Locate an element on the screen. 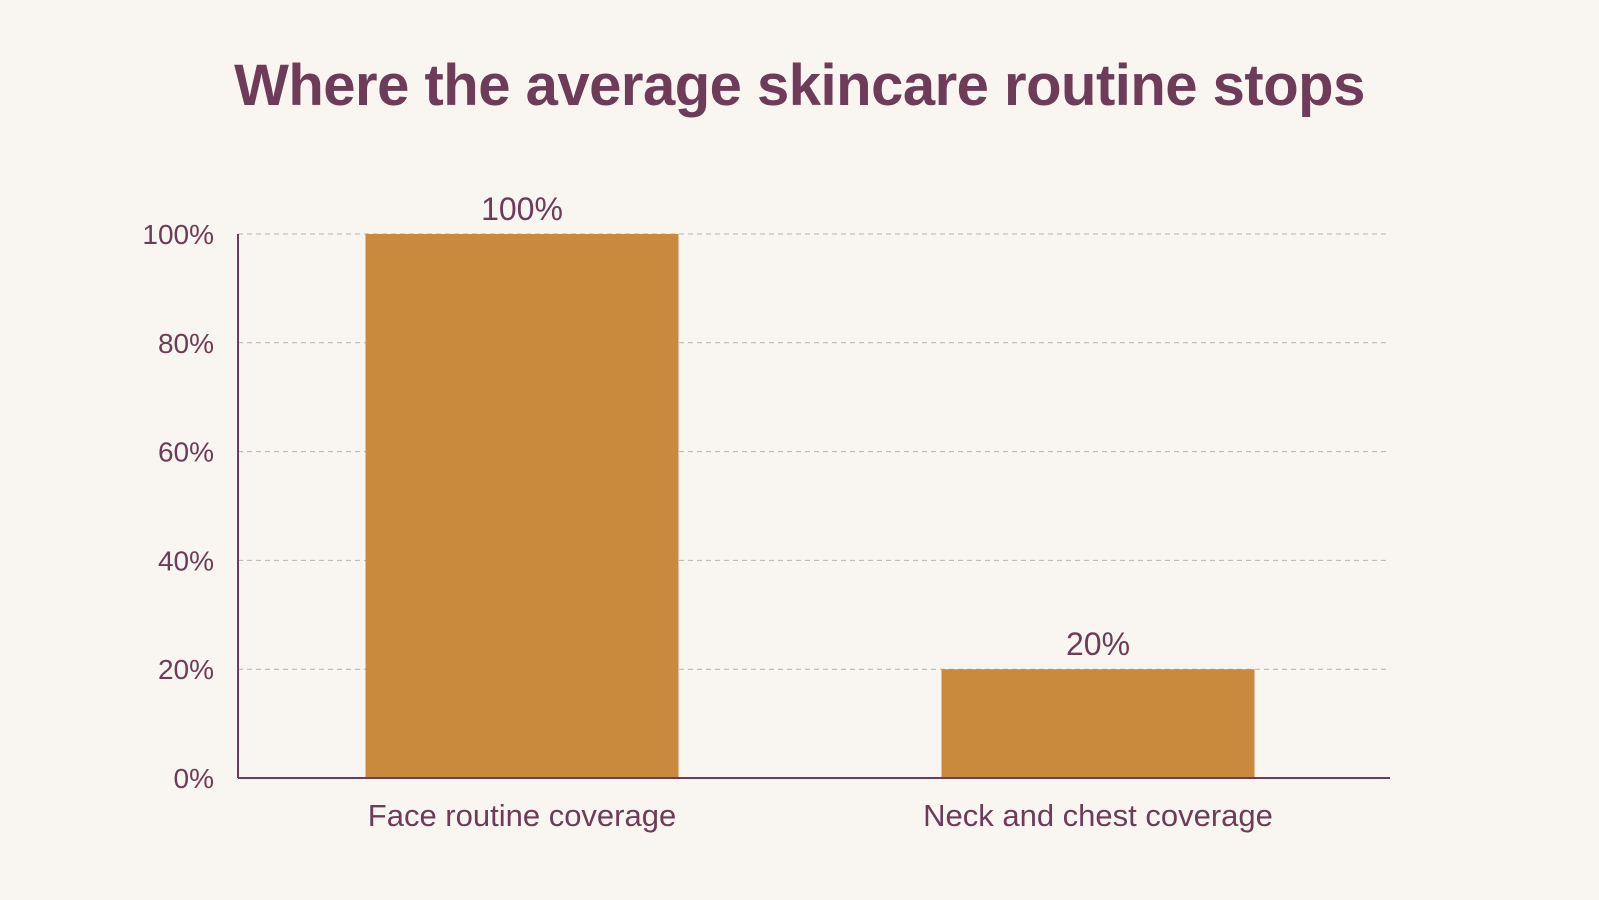  bar-value-label: 20% is located at coordinates (1098, 644).